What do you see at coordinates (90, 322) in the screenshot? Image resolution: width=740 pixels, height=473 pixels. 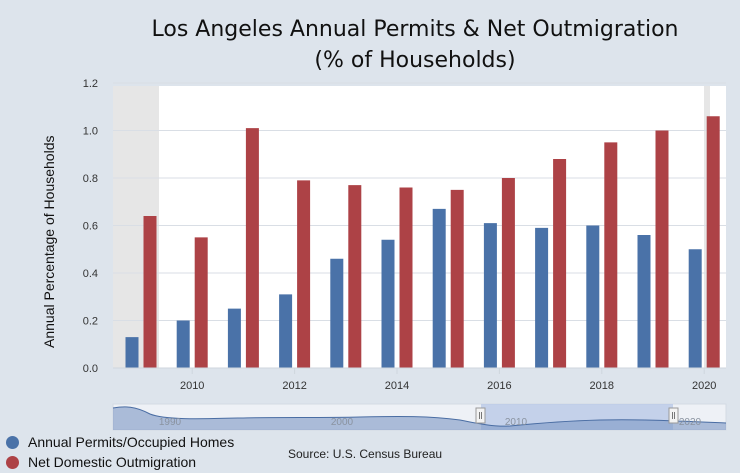 I see `y-tick-label: 0.2` at bounding box center [90, 322].